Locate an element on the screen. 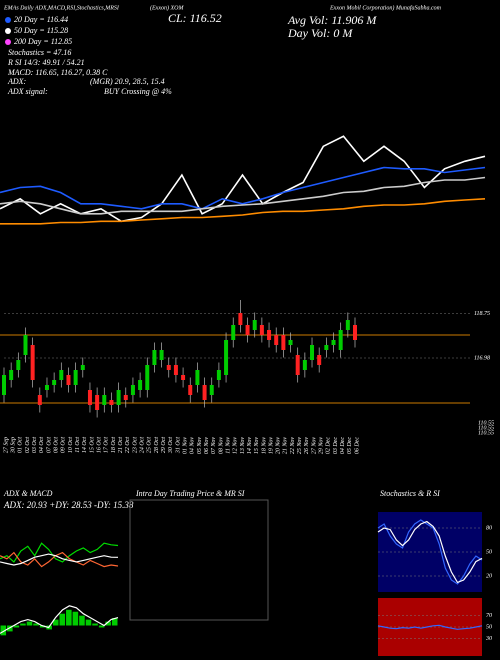 The height and width of the screenshot is (660, 500). x-tick-label: 14 Oct is located at coordinates (84, 445).